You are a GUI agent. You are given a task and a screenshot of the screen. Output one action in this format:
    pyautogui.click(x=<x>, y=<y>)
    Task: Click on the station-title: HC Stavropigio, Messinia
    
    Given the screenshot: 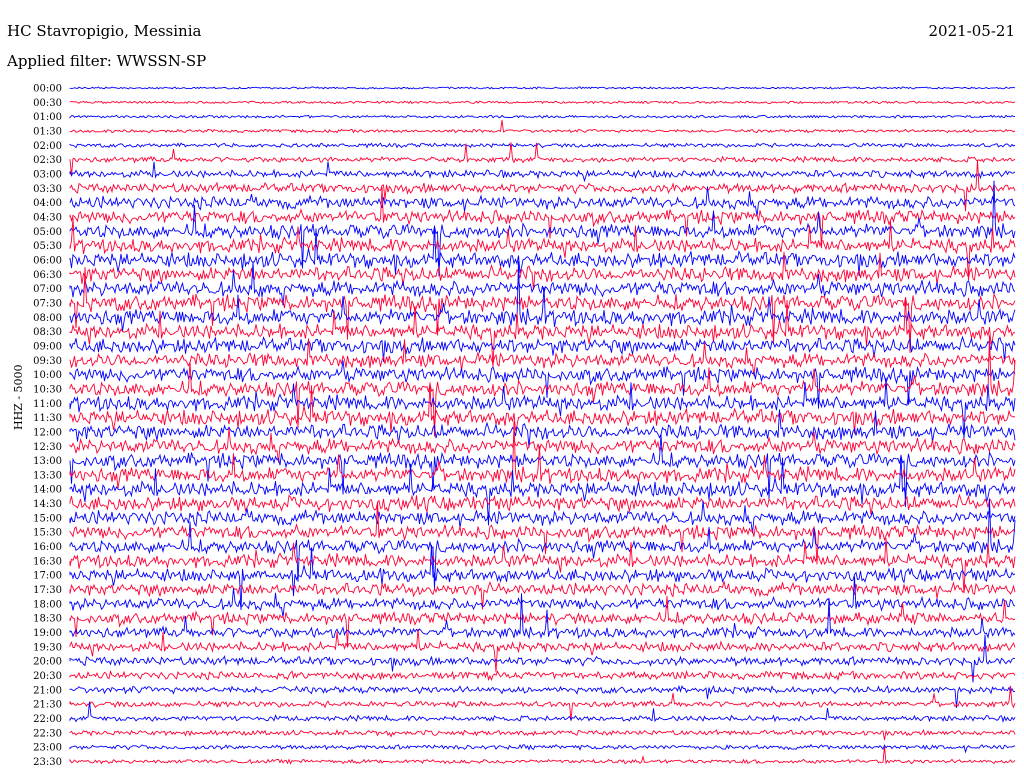 What is the action you would take?
    pyautogui.click(x=104, y=31)
    